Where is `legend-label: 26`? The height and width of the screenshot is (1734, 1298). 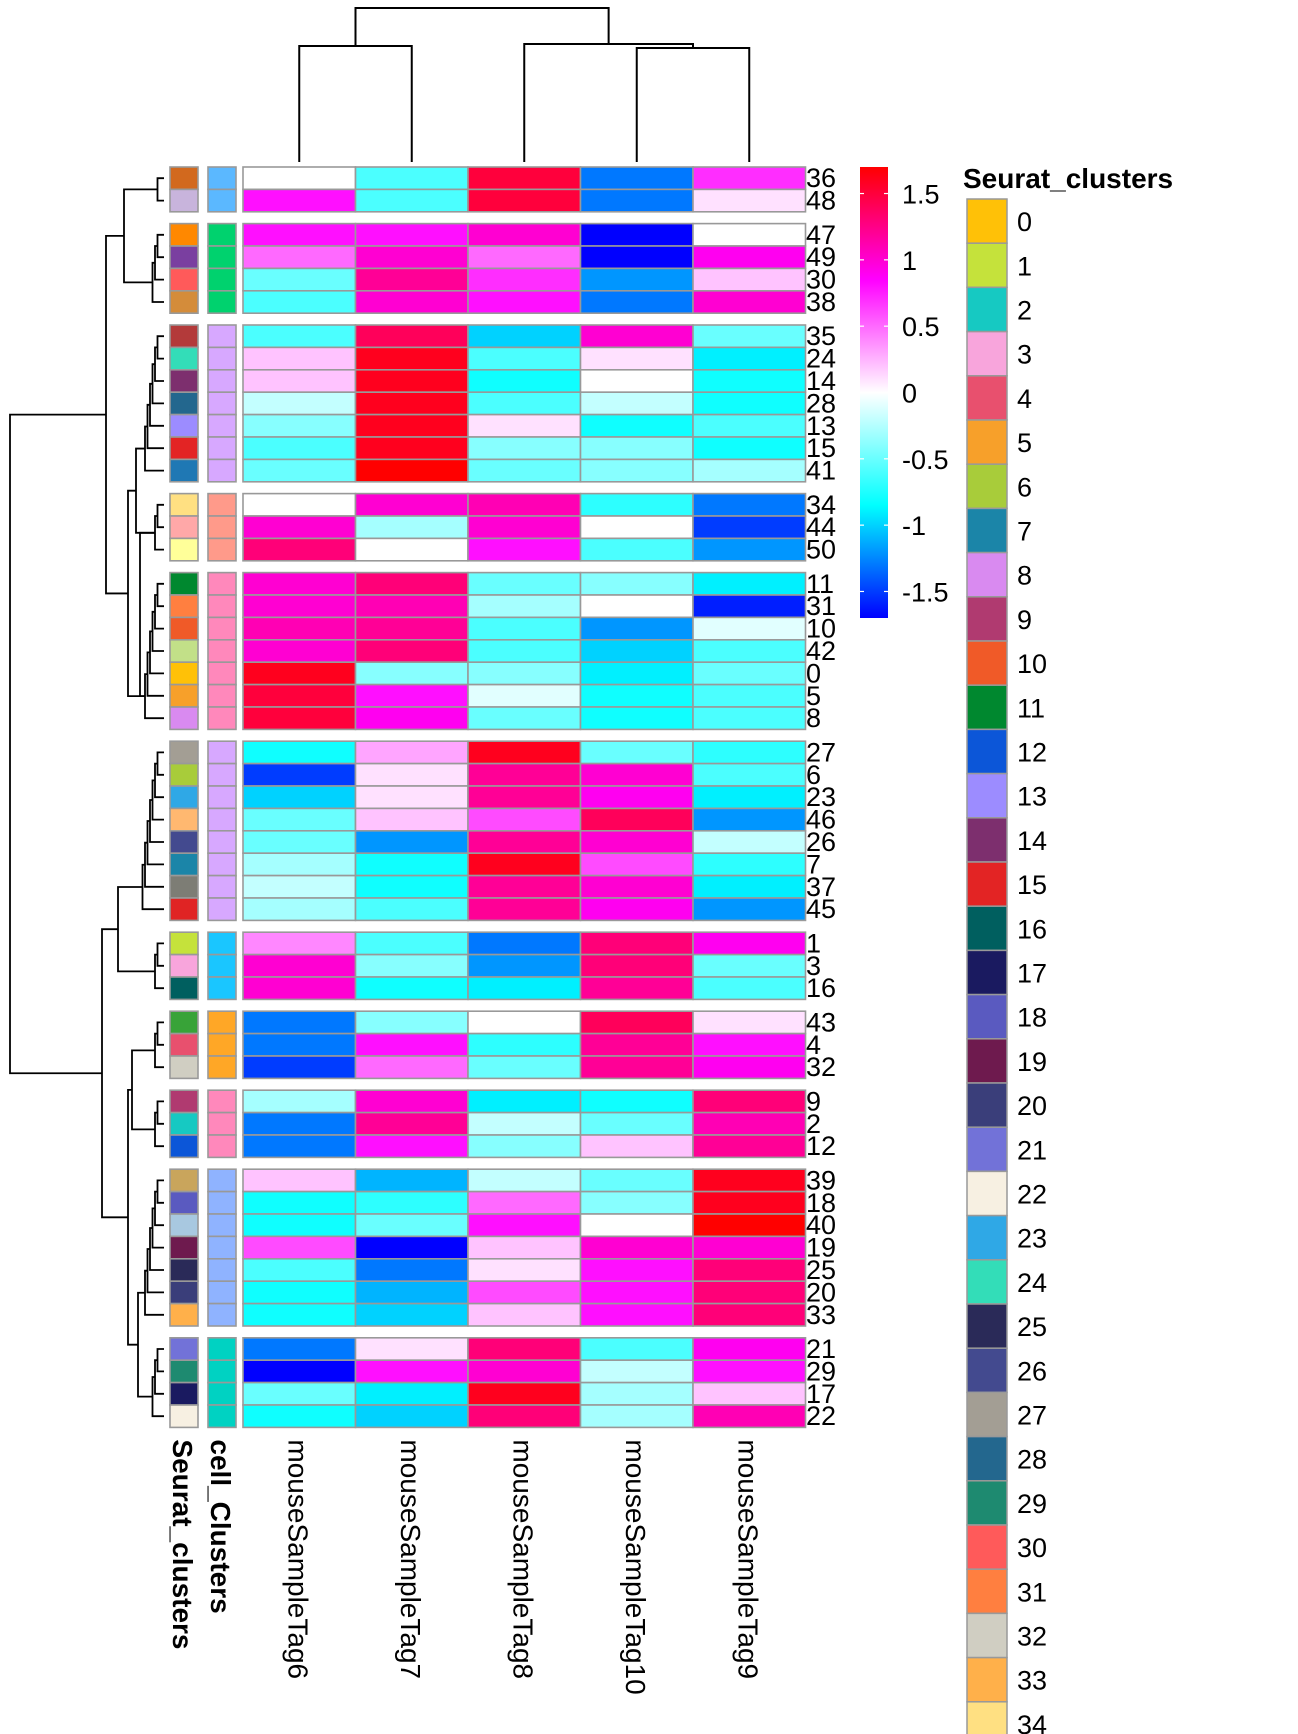 legend-label: 26 is located at coordinates (1032, 1371).